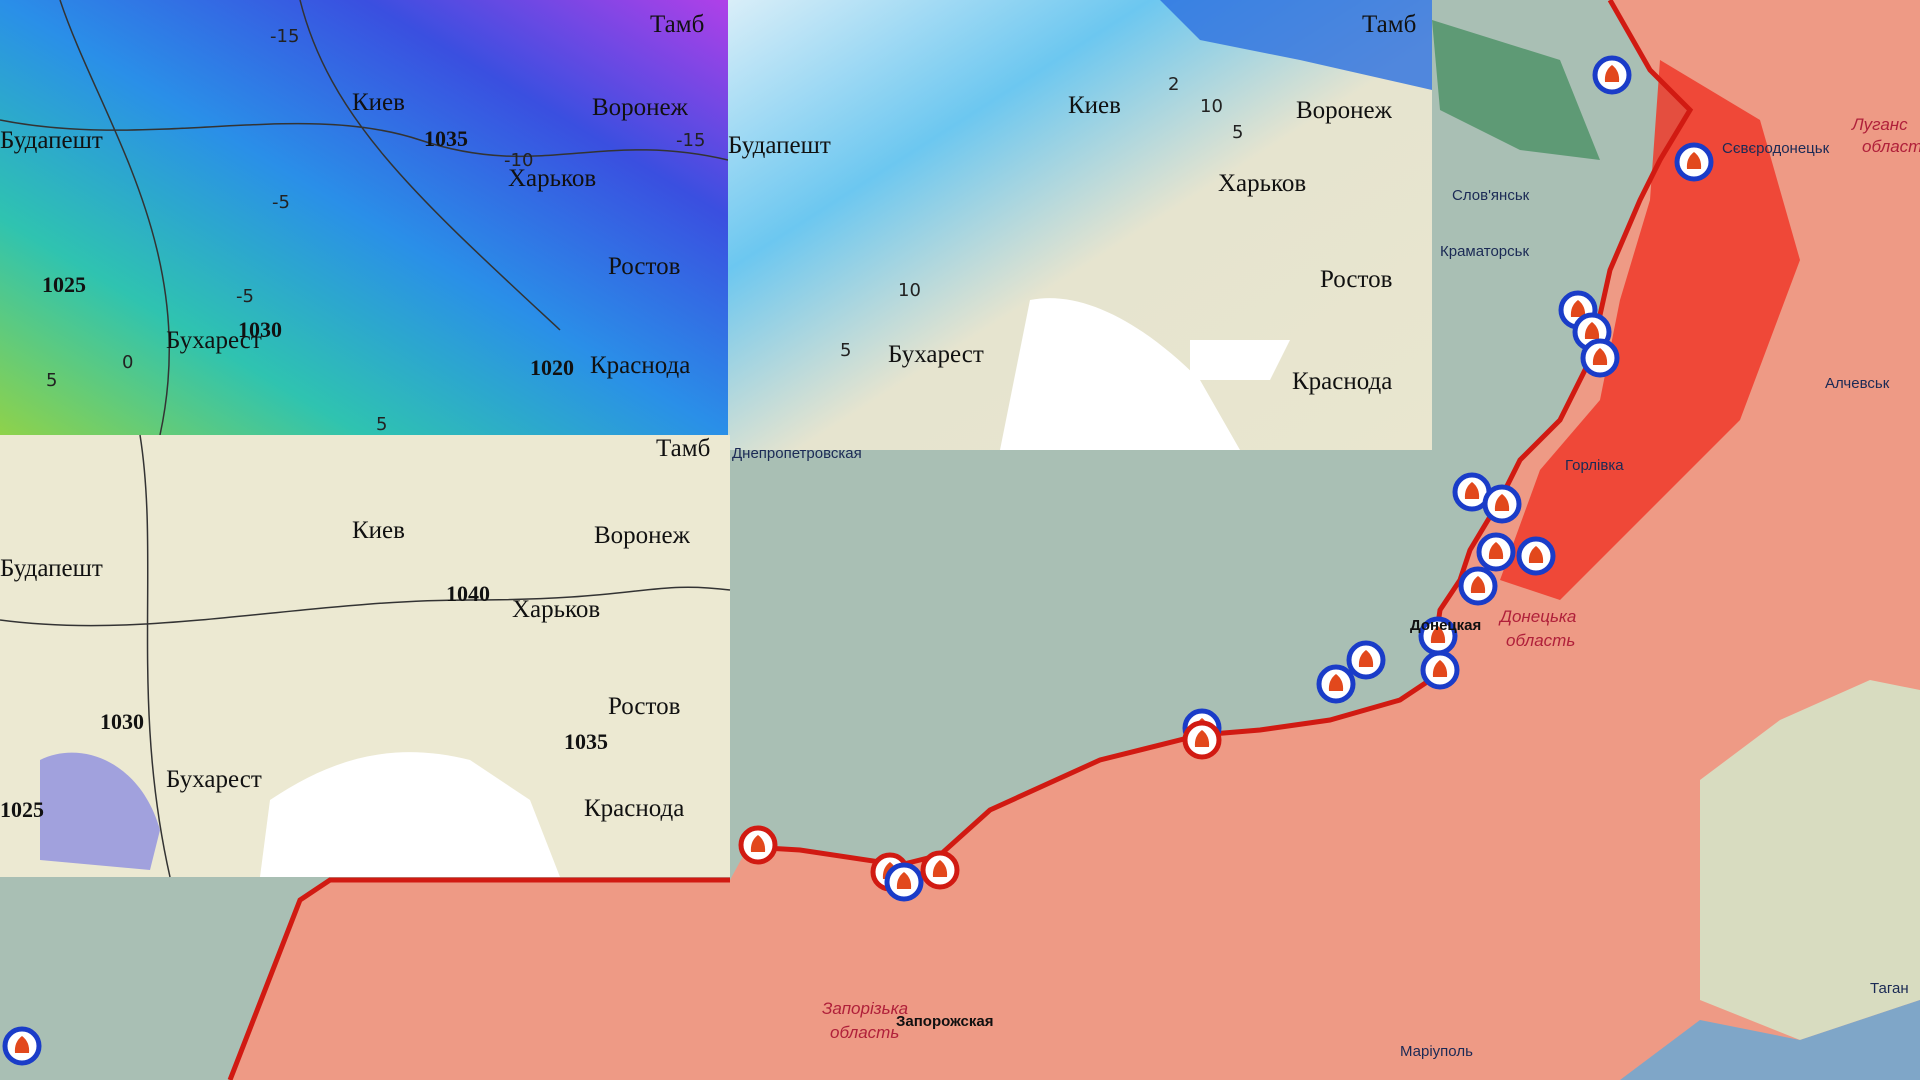  I want to click on region: Донецька, so click(1537, 616).